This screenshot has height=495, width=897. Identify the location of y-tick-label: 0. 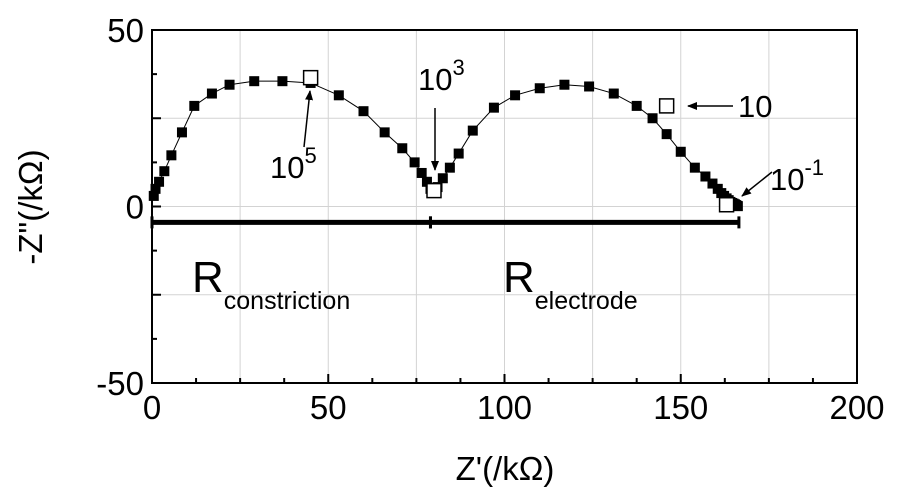
(135, 207).